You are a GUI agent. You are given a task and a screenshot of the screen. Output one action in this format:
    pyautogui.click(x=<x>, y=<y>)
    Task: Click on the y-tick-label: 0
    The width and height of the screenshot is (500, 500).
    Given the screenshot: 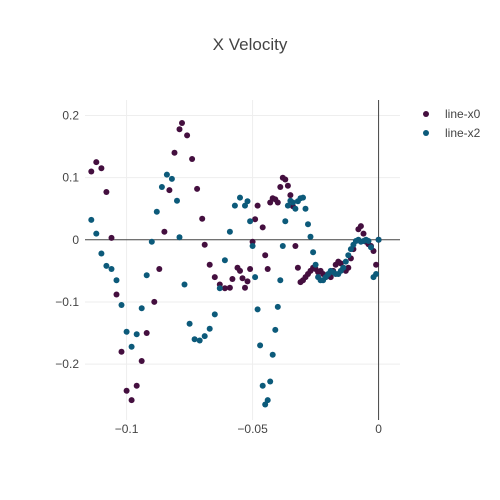 What is the action you would take?
    pyautogui.click(x=75, y=240)
    